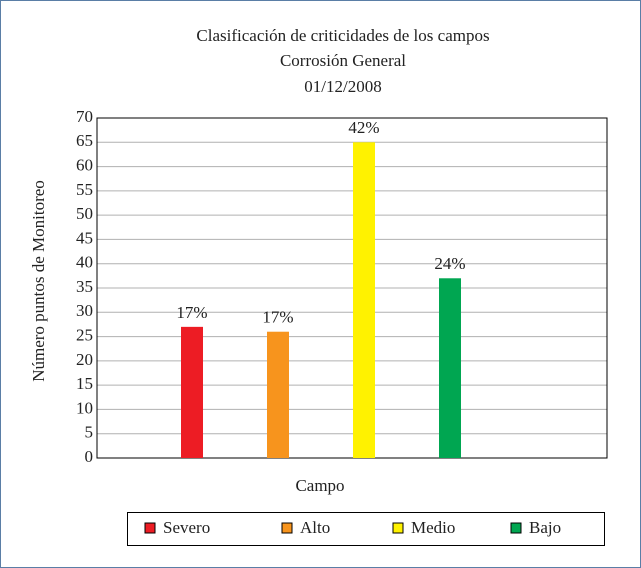 The height and width of the screenshot is (568, 641). I want to click on data-label: 42%, so click(363, 127).